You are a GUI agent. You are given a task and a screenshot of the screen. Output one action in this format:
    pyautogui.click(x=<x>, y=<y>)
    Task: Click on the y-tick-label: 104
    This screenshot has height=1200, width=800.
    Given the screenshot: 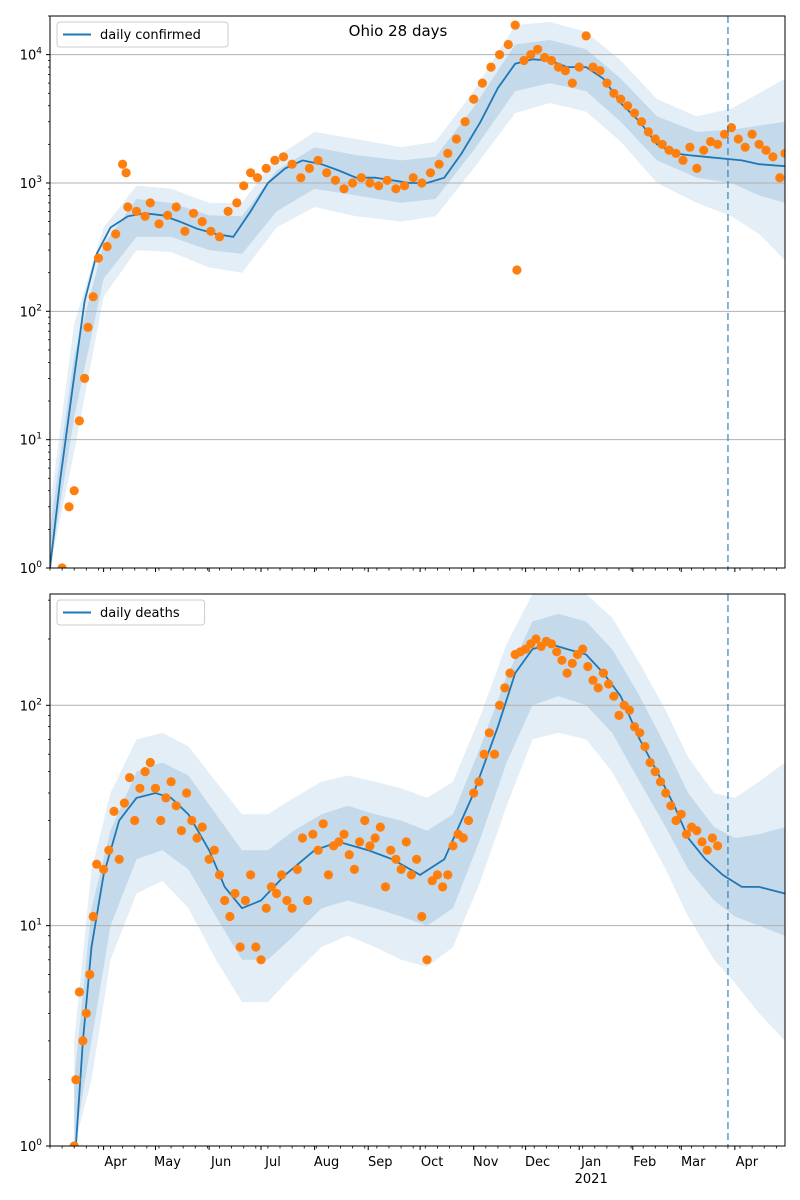 What is the action you would take?
    pyautogui.click(x=31, y=55)
    